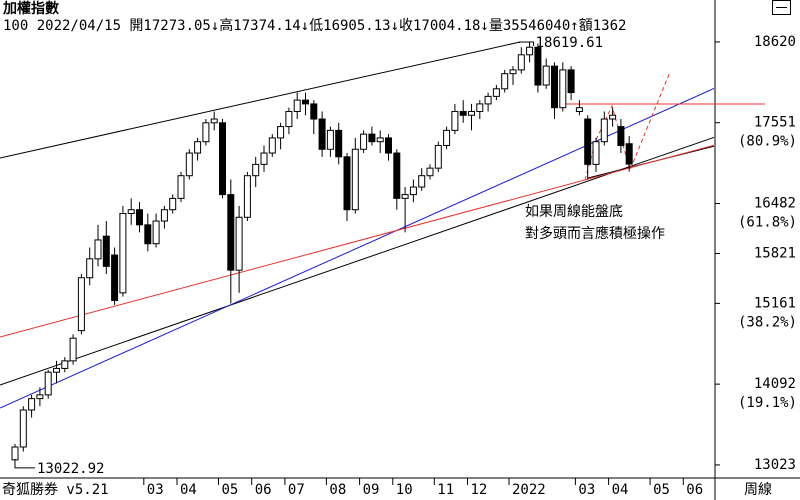 Image resolution: width=800 pixels, height=500 pixels. I want to click on y-tick-label: 15821, so click(775, 253).